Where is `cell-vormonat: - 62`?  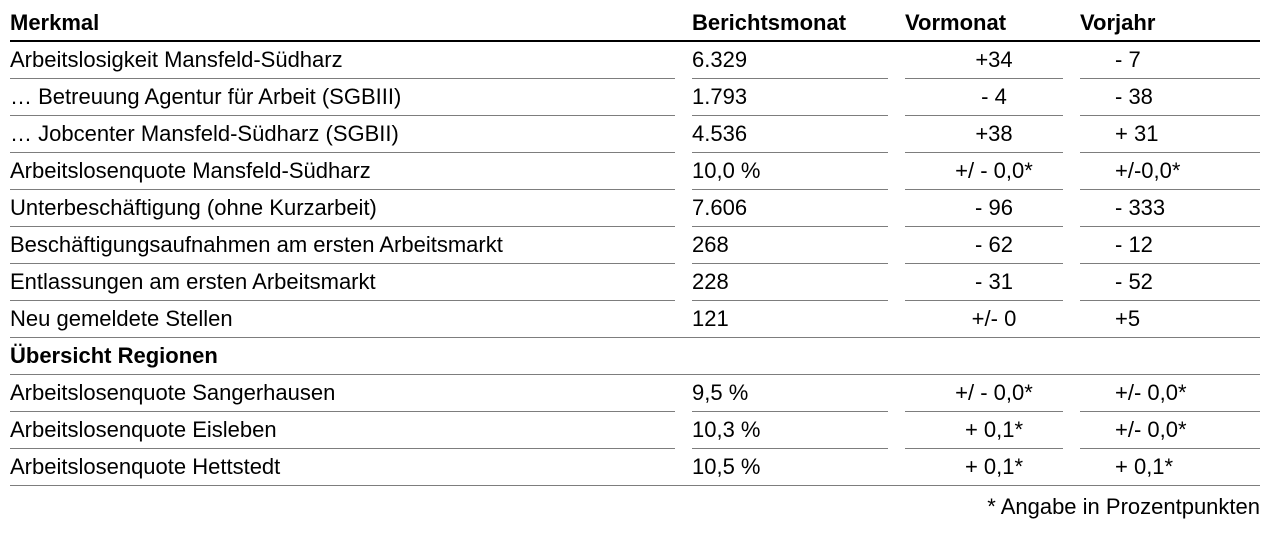 cell-vormonat: - 62 is located at coordinates (984, 245).